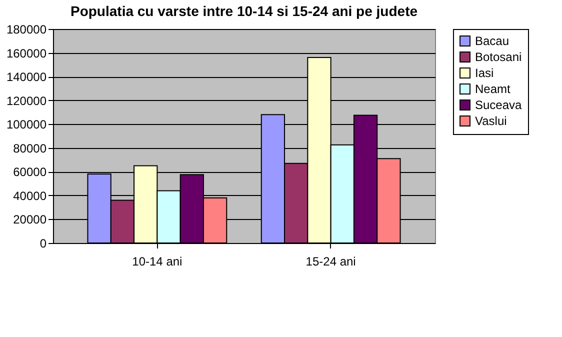 This screenshot has height=337, width=562. Describe the element at coordinates (30, 219) in the screenshot. I see `y-tick-label: 20000` at that location.